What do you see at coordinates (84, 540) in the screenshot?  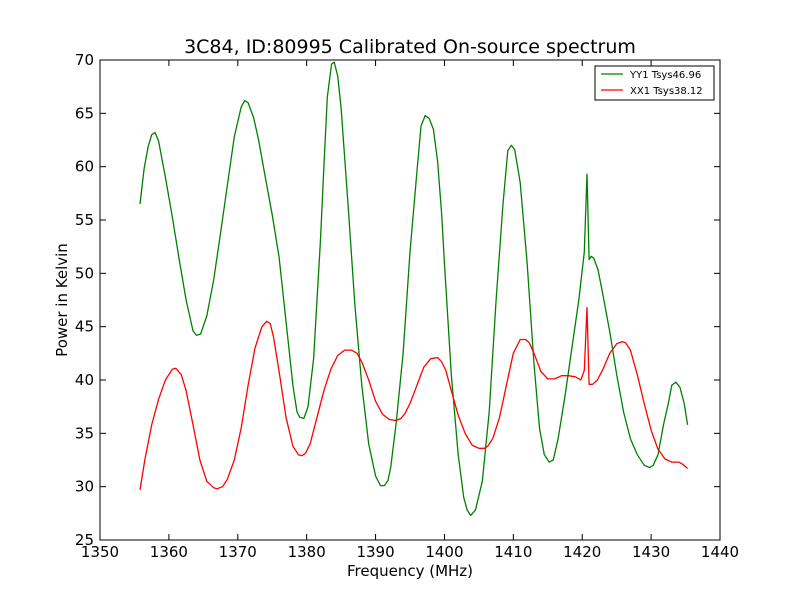 I see `y-tick-label: 25` at bounding box center [84, 540].